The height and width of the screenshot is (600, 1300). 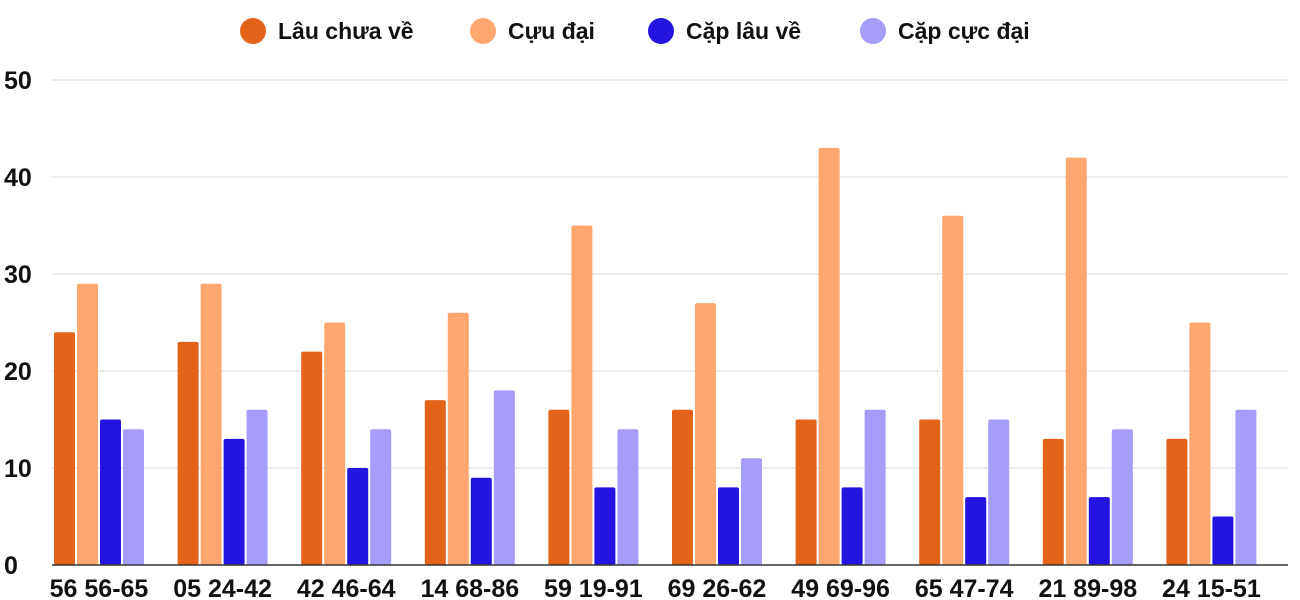 What do you see at coordinates (964, 587) in the screenshot?
I see `x-tick-label: 65 47-74` at bounding box center [964, 587].